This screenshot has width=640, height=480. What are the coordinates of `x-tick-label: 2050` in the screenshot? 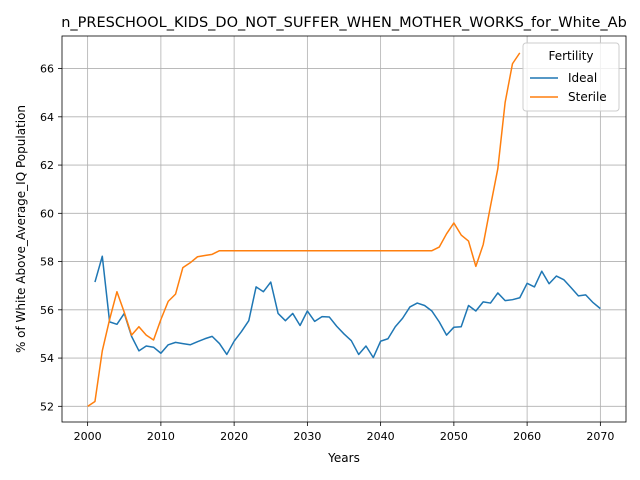 It's located at (454, 436).